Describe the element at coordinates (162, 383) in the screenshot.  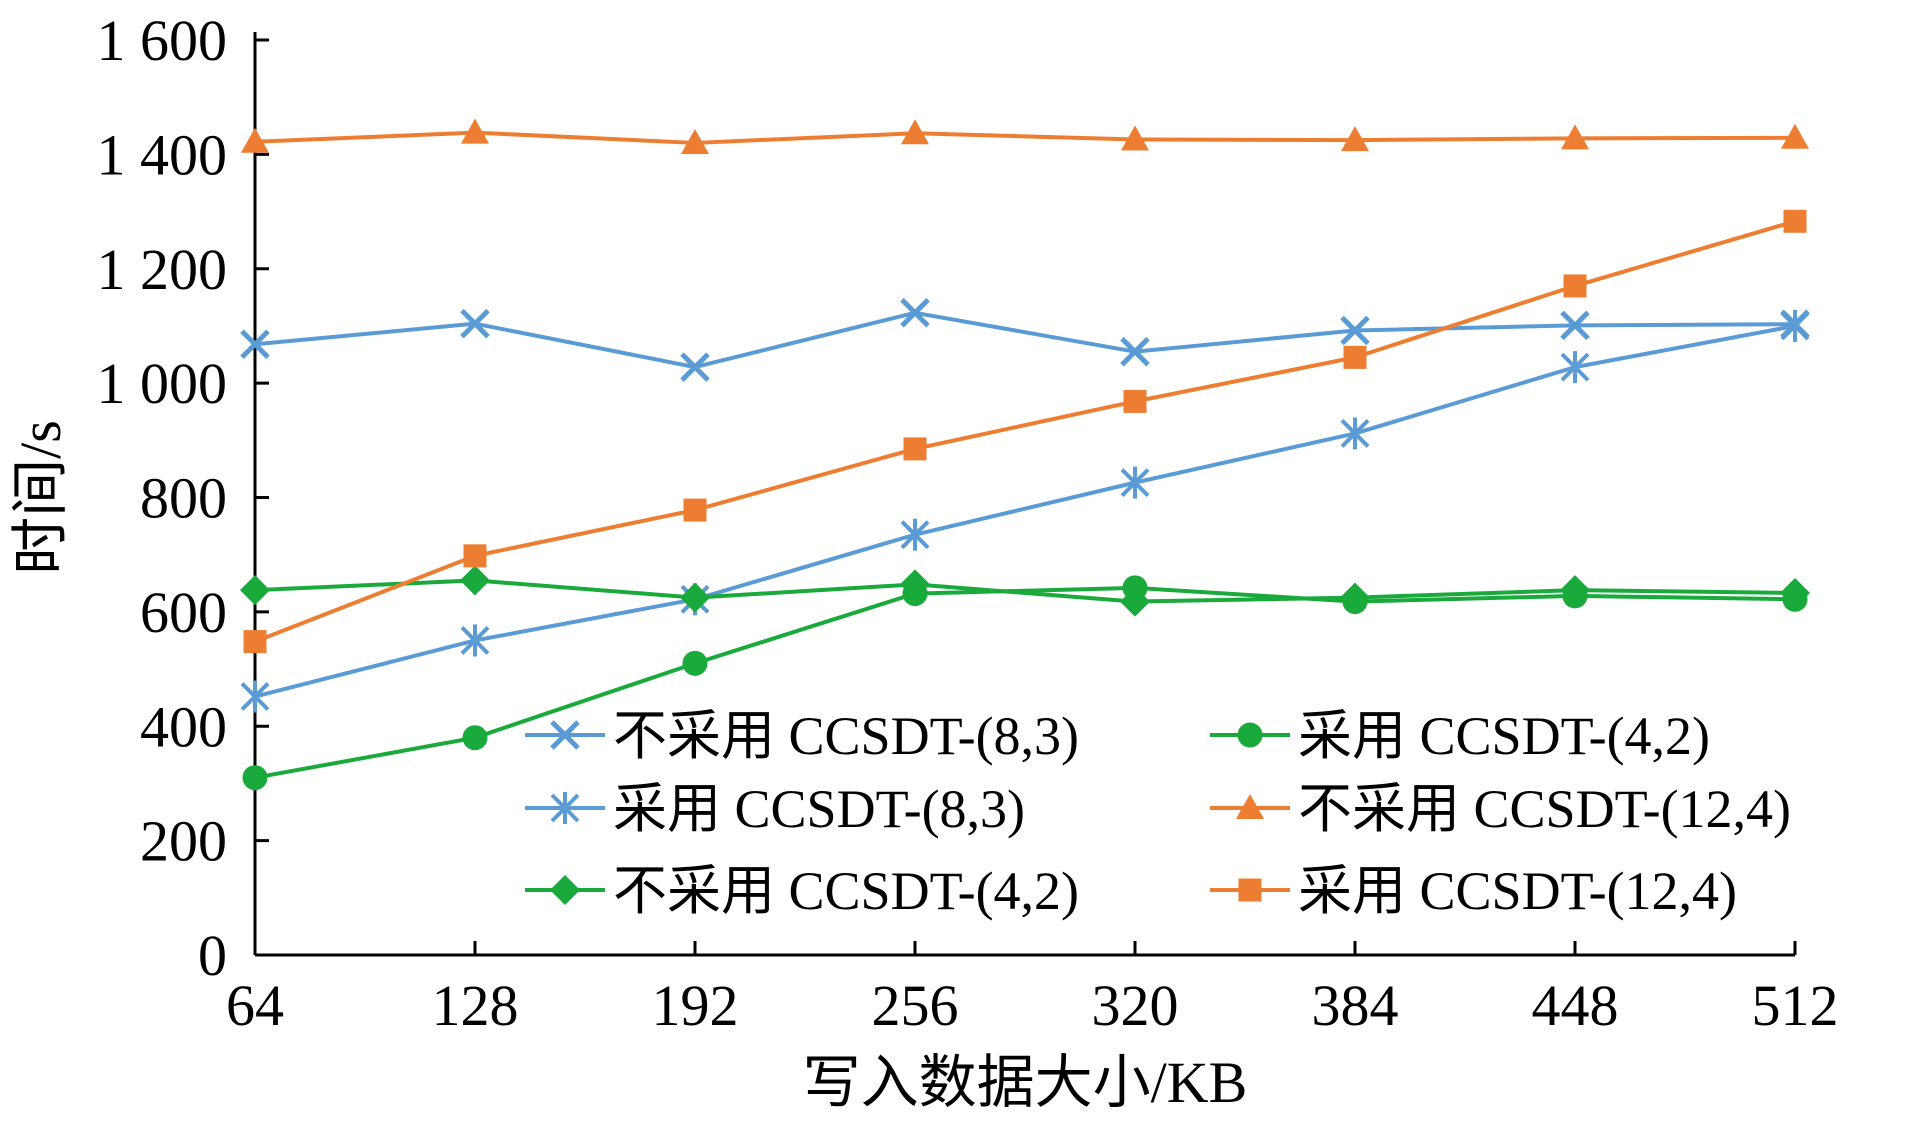
I see `y-tick-label: 1 000` at that location.